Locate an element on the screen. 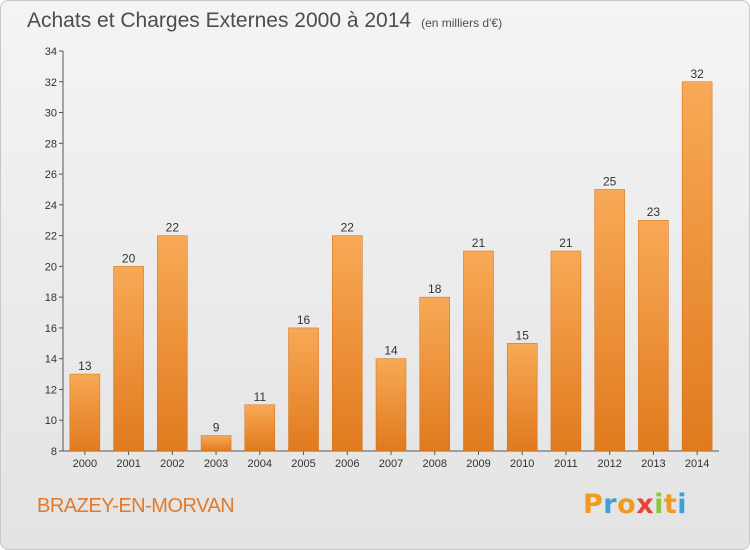 Image resolution: width=750 pixels, height=550 pixels. data-label-2004: 11 is located at coordinates (260, 397).